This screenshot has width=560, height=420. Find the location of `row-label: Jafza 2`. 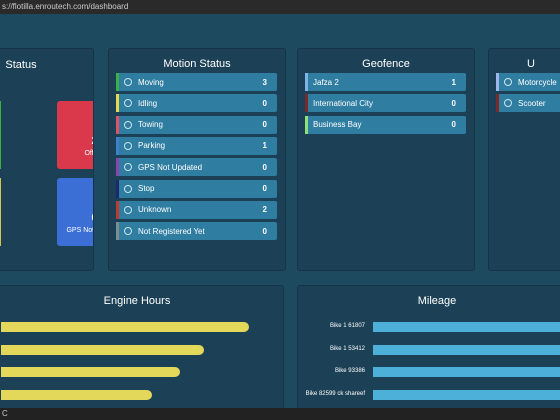

row-label: Jafza 2 is located at coordinates (326, 82).